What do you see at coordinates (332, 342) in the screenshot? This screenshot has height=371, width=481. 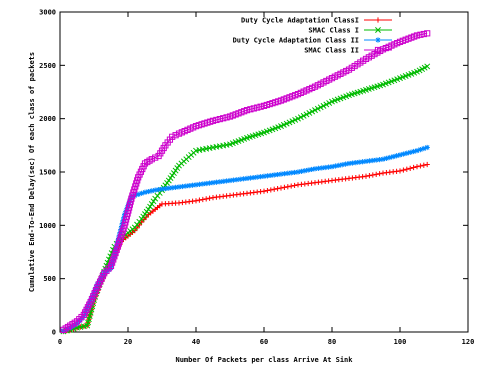 I see `x-tick-label: 80` at bounding box center [332, 342].